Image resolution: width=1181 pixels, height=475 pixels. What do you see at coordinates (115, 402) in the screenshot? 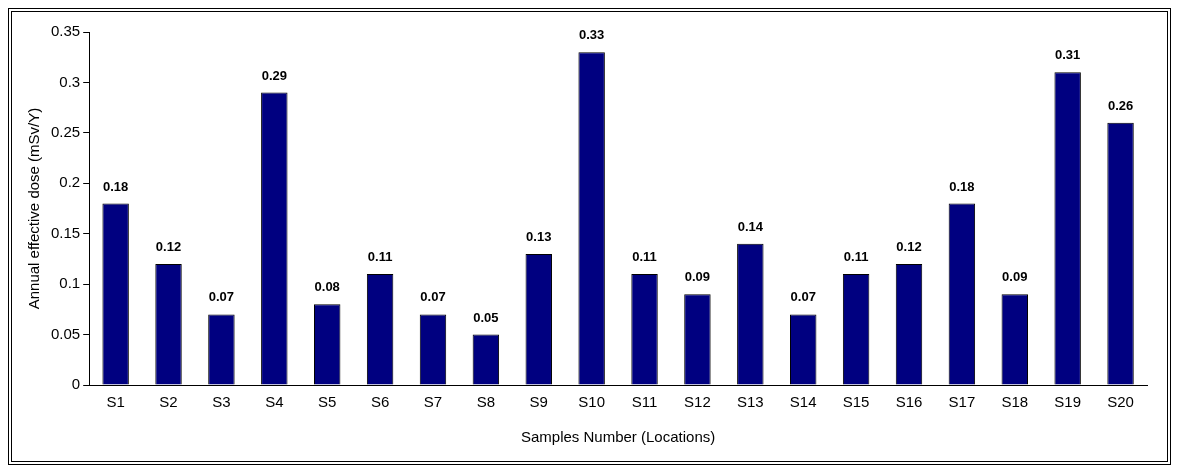
I see `x-tick-label: S1` at bounding box center [115, 402].